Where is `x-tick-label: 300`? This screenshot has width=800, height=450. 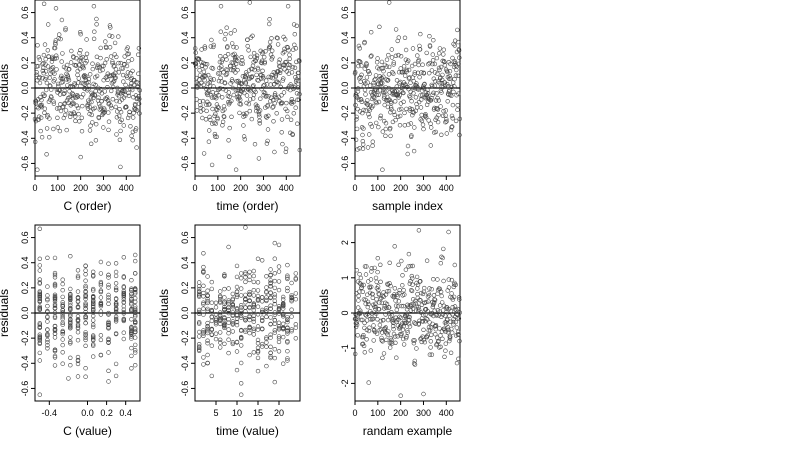 x-tick-label: 300 is located at coordinates (423, 188).